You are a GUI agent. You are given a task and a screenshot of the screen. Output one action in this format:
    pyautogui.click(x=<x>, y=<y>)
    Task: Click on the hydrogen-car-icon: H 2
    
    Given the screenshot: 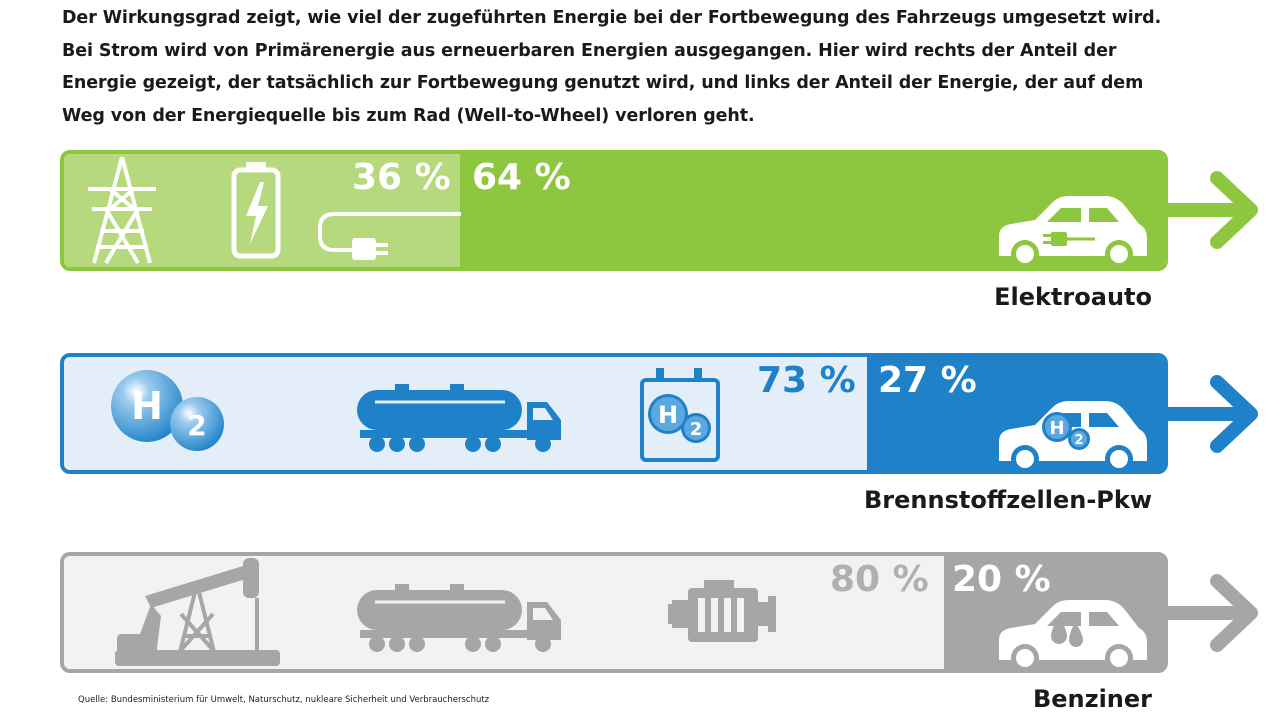 What is the action you would take?
    pyautogui.click(x=1073, y=437)
    